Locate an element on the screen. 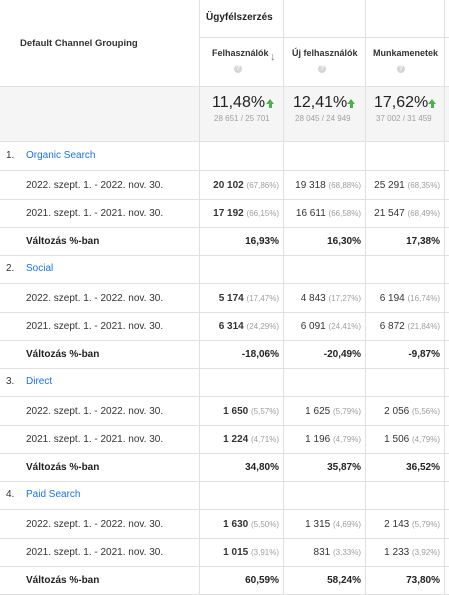  change-value: -9,87% is located at coordinates (424, 354).